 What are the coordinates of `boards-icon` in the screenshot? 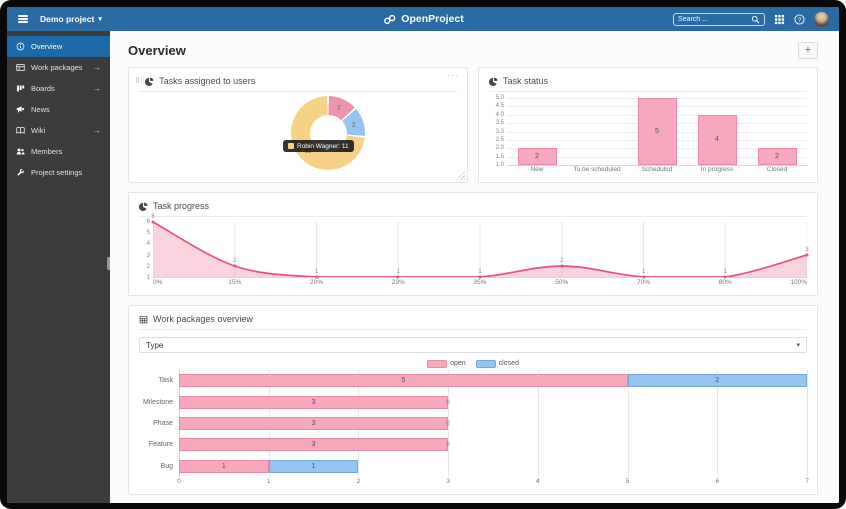 It's located at (20, 88).